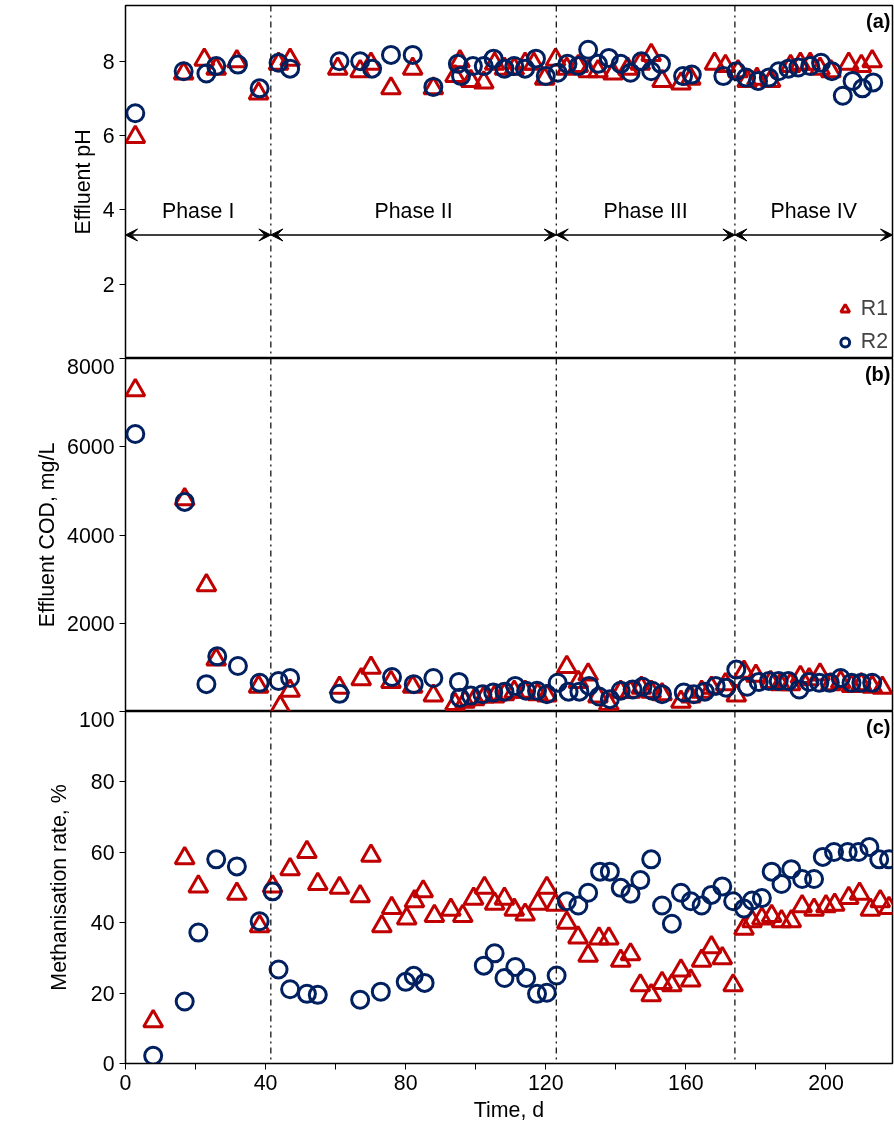 The width and height of the screenshot is (894, 1147). Describe the element at coordinates (265, 1082) in the screenshot. I see `x-tick-label: 40` at that location.